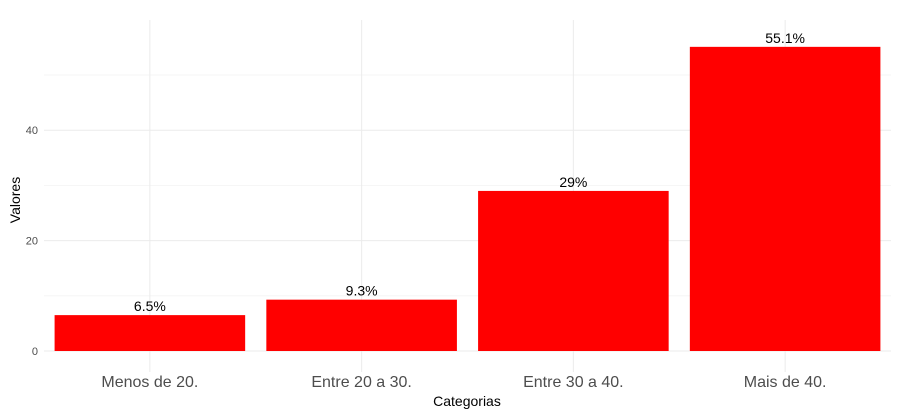  Describe the element at coordinates (35, 352) in the screenshot. I see `y-tick-label: 0` at that location.